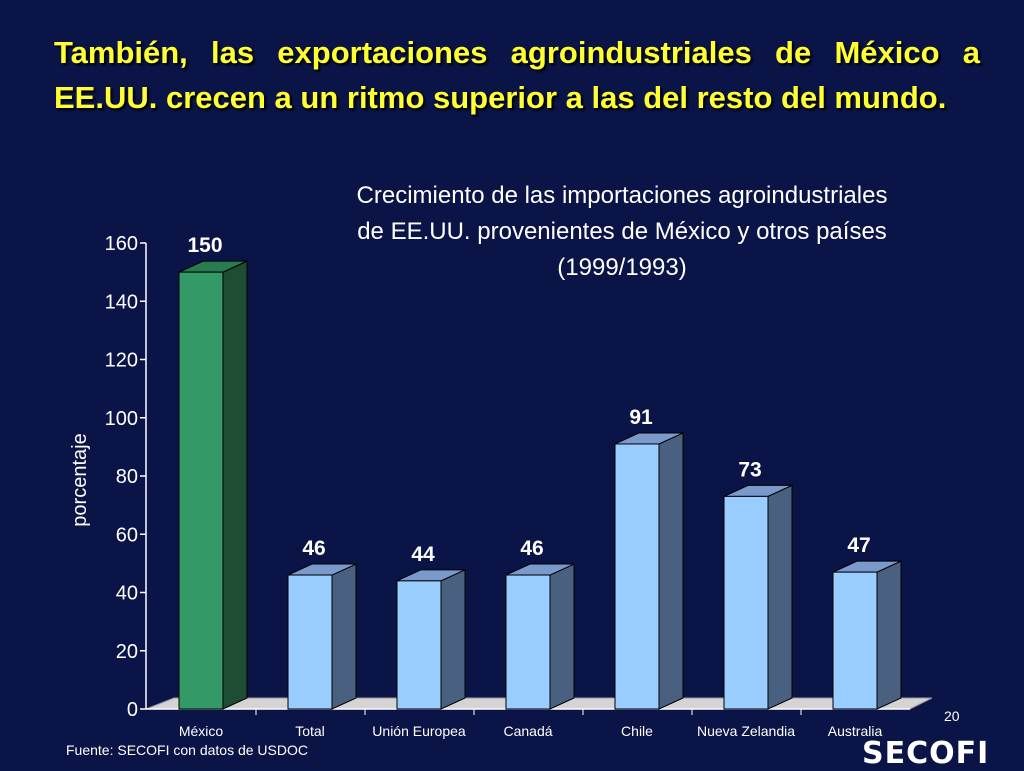  What do you see at coordinates (80, 479) in the screenshot?
I see `y-axis-label: porcentaje` at bounding box center [80, 479].